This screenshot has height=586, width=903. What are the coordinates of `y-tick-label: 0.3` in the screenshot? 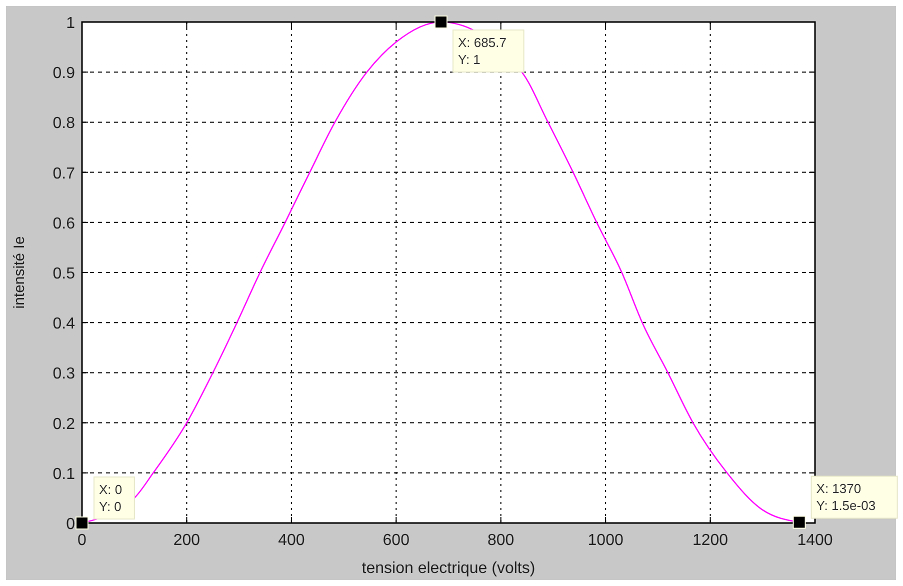 It's located at (64, 374).